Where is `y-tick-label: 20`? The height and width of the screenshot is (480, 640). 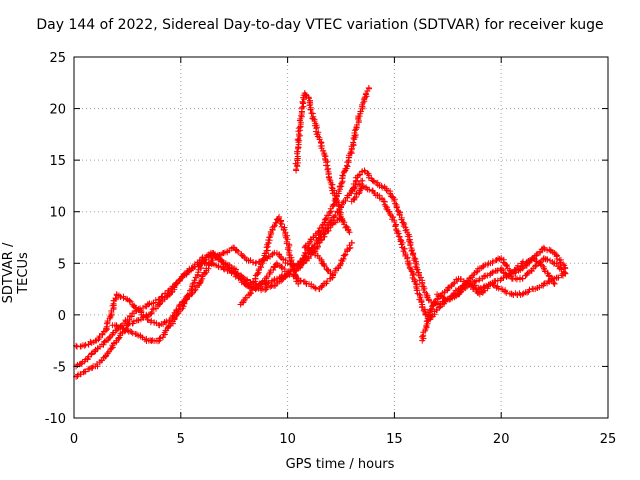 y-tick-label: 20 is located at coordinates (57, 110).